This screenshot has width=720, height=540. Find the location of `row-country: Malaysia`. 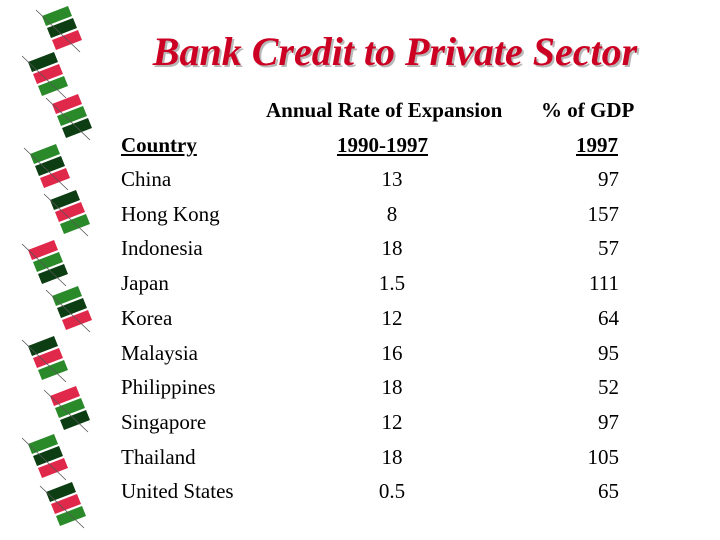

row-country: Malaysia is located at coordinates (159, 352).